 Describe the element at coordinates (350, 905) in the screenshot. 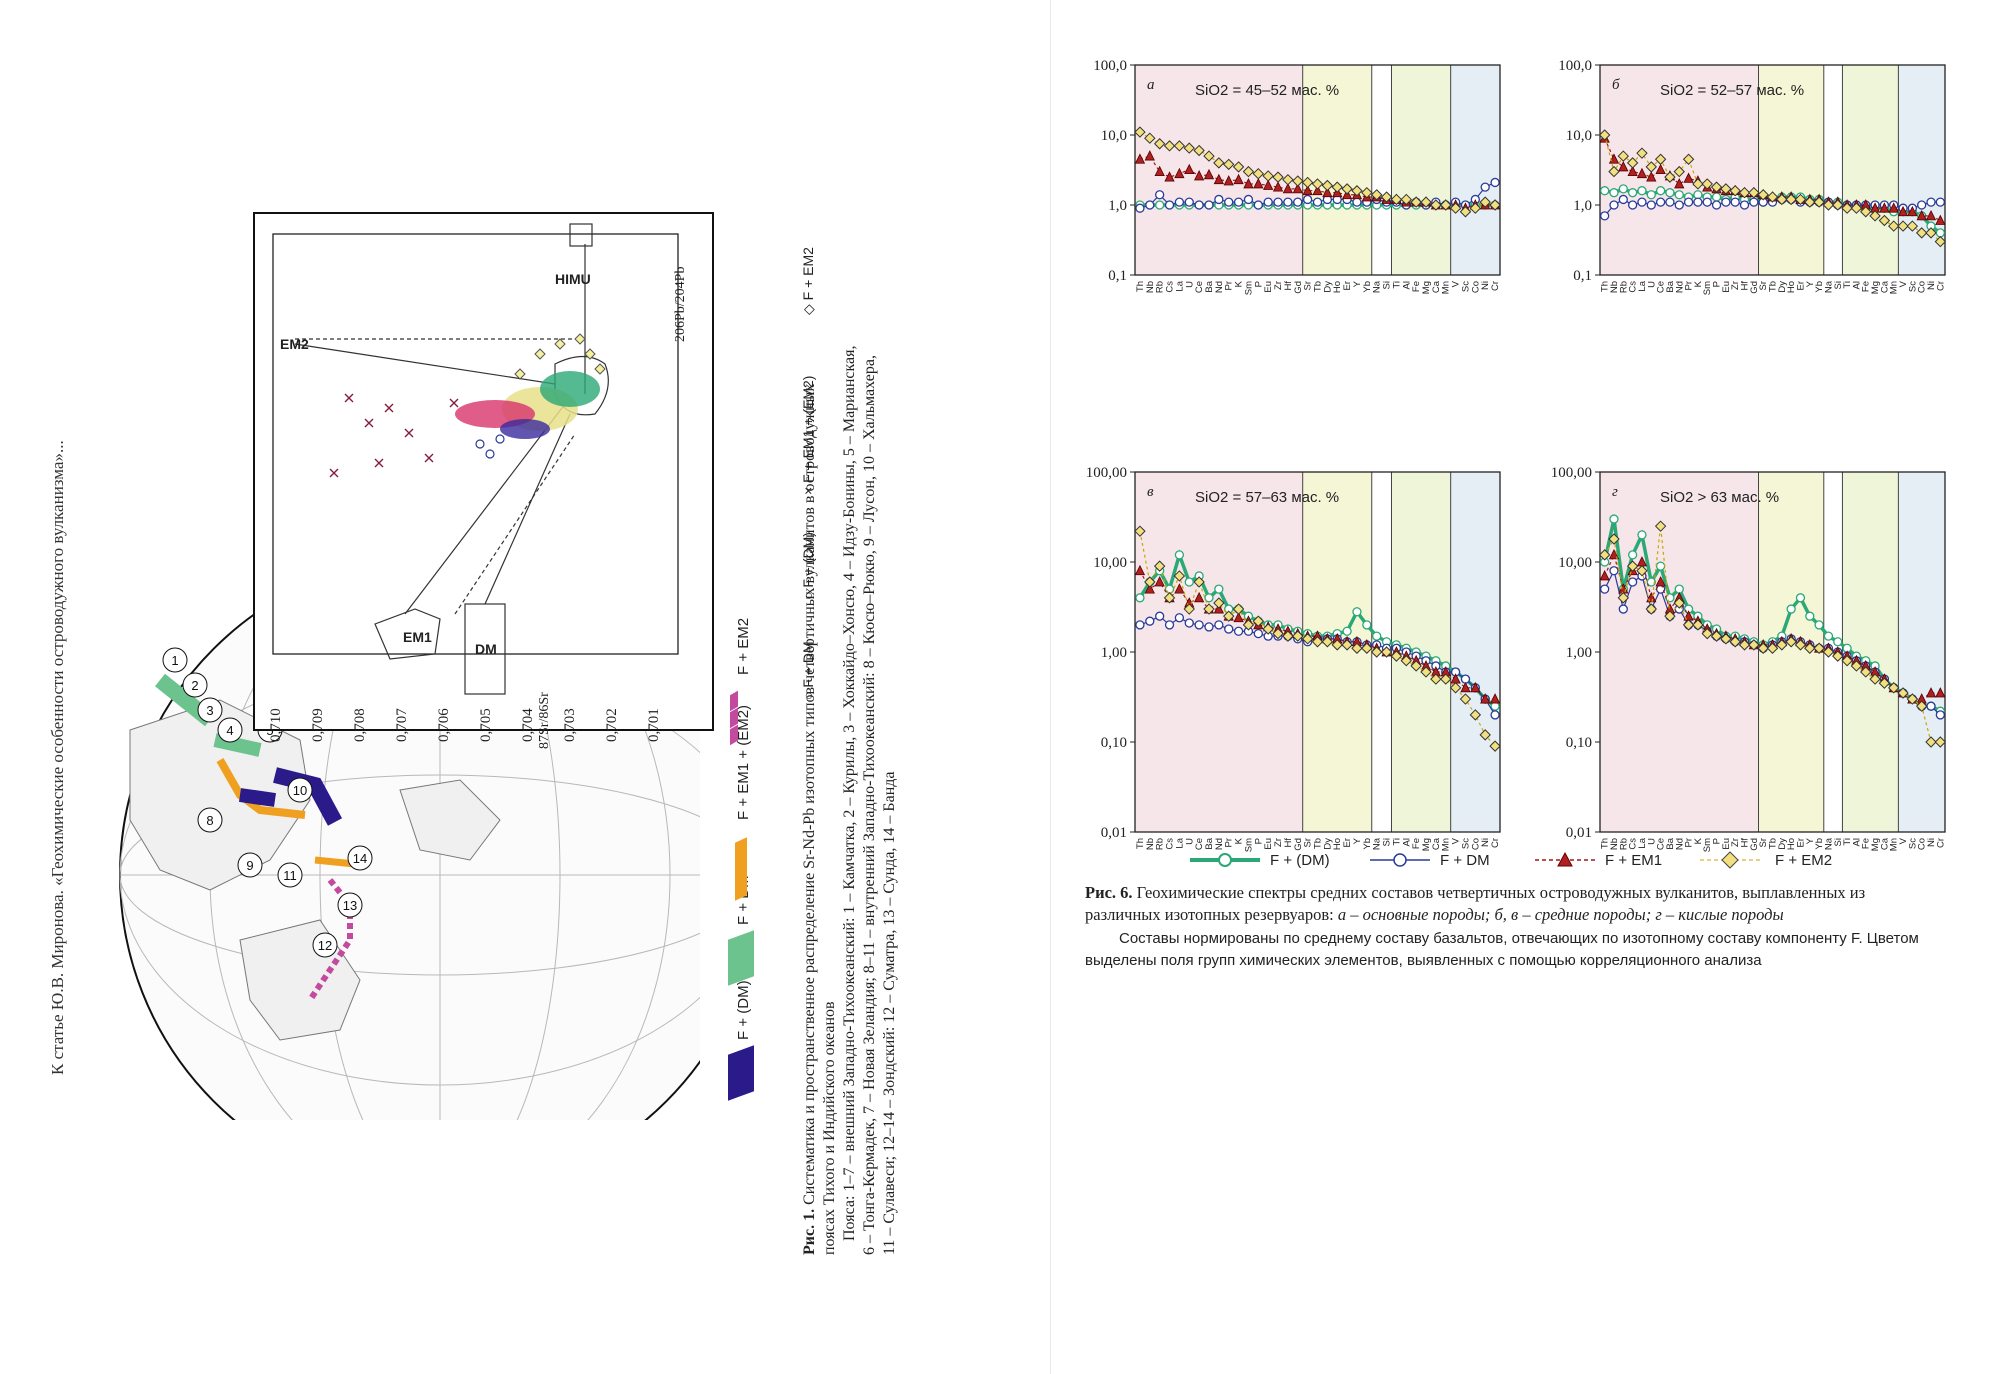

I see `svg-text: 13` at that location.